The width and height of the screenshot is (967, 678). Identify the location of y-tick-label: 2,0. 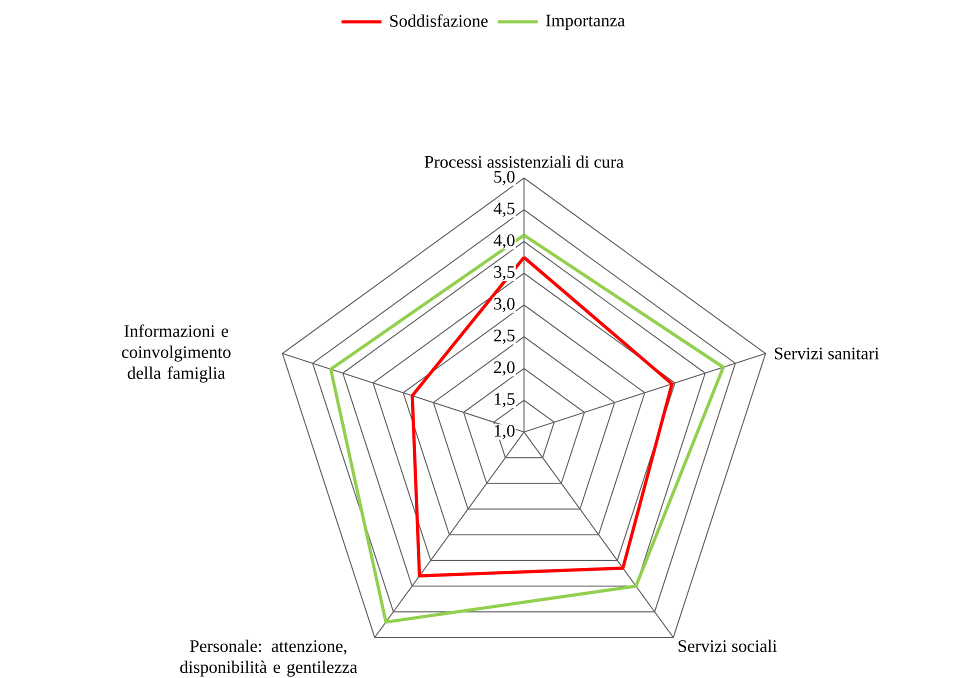
(504, 368).